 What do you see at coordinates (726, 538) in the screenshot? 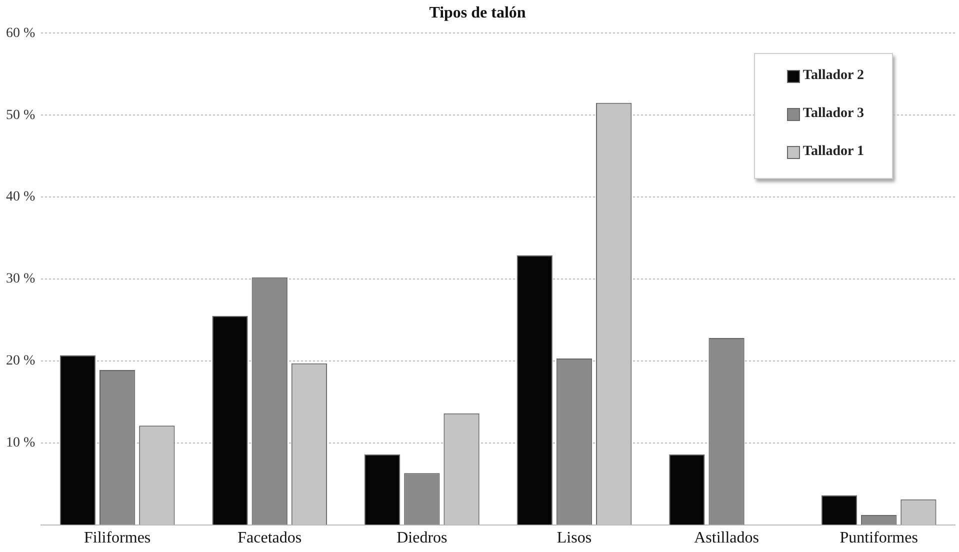
I see `x-tick-label: Astillados` at bounding box center [726, 538].